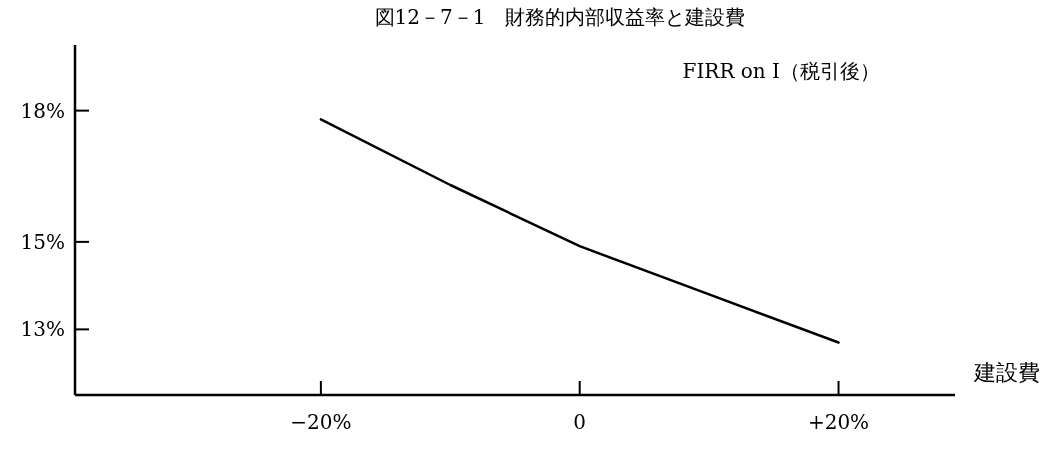  I want to click on title: 図12－7－1 財務的内部収益率と建設費, so click(560, 17).